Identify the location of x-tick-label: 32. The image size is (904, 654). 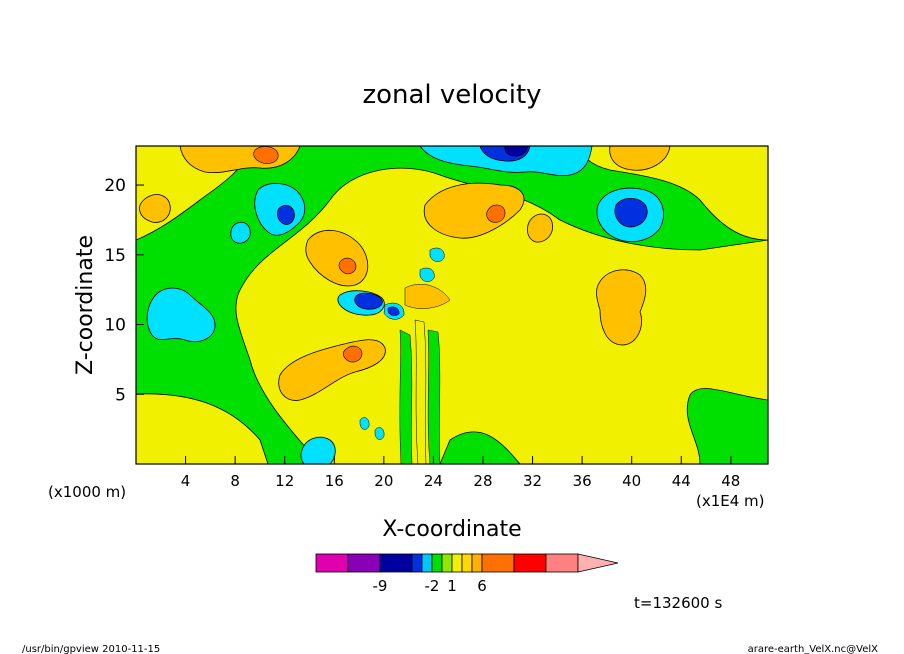
(532, 481).